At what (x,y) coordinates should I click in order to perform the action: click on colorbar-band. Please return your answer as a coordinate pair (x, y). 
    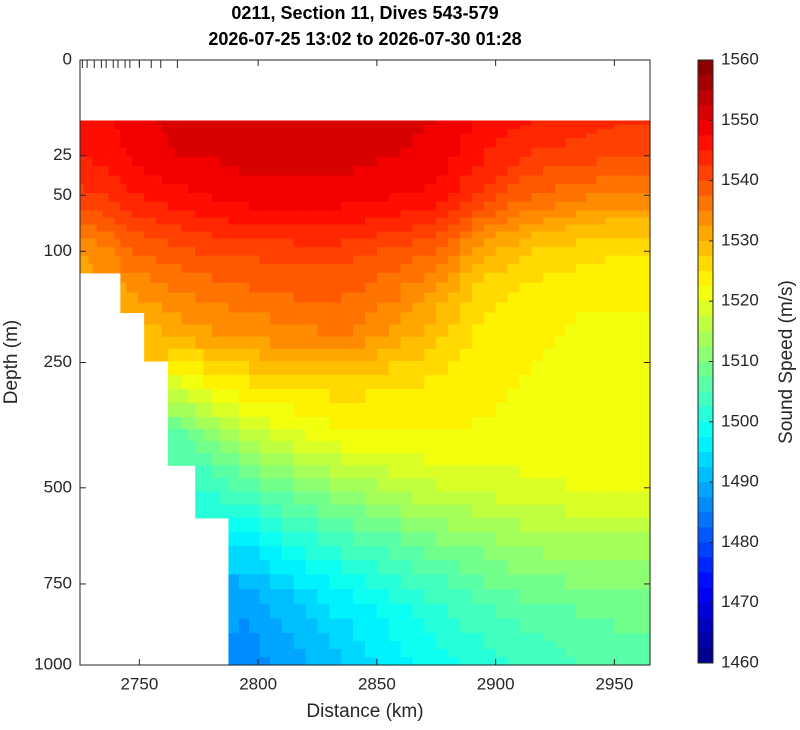
    Looking at the image, I should click on (705, 339).